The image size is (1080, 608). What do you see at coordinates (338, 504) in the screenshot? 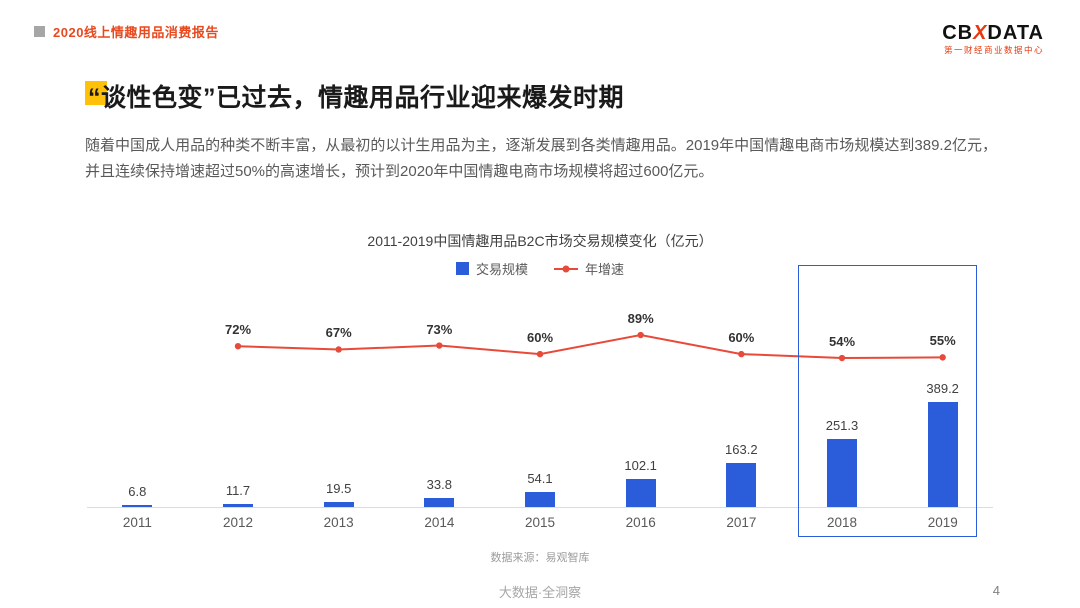
I see `bar-2013` at bounding box center [338, 504].